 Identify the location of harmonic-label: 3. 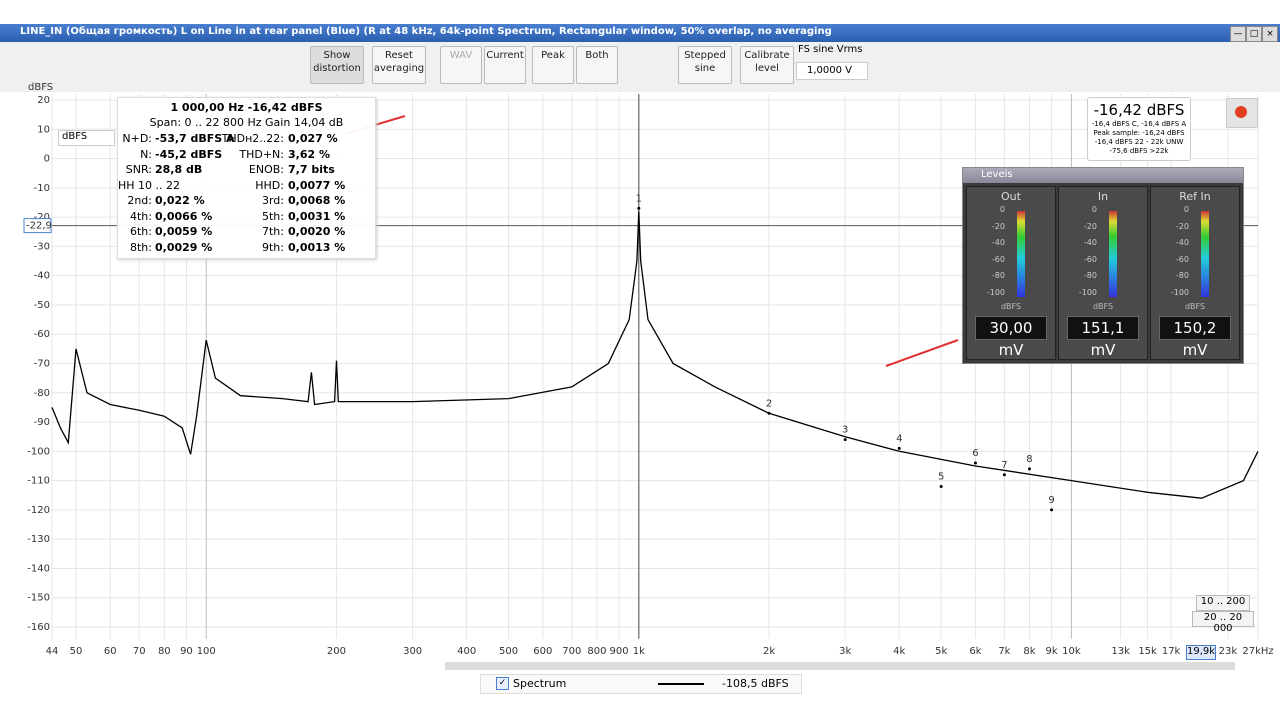
(845, 430).